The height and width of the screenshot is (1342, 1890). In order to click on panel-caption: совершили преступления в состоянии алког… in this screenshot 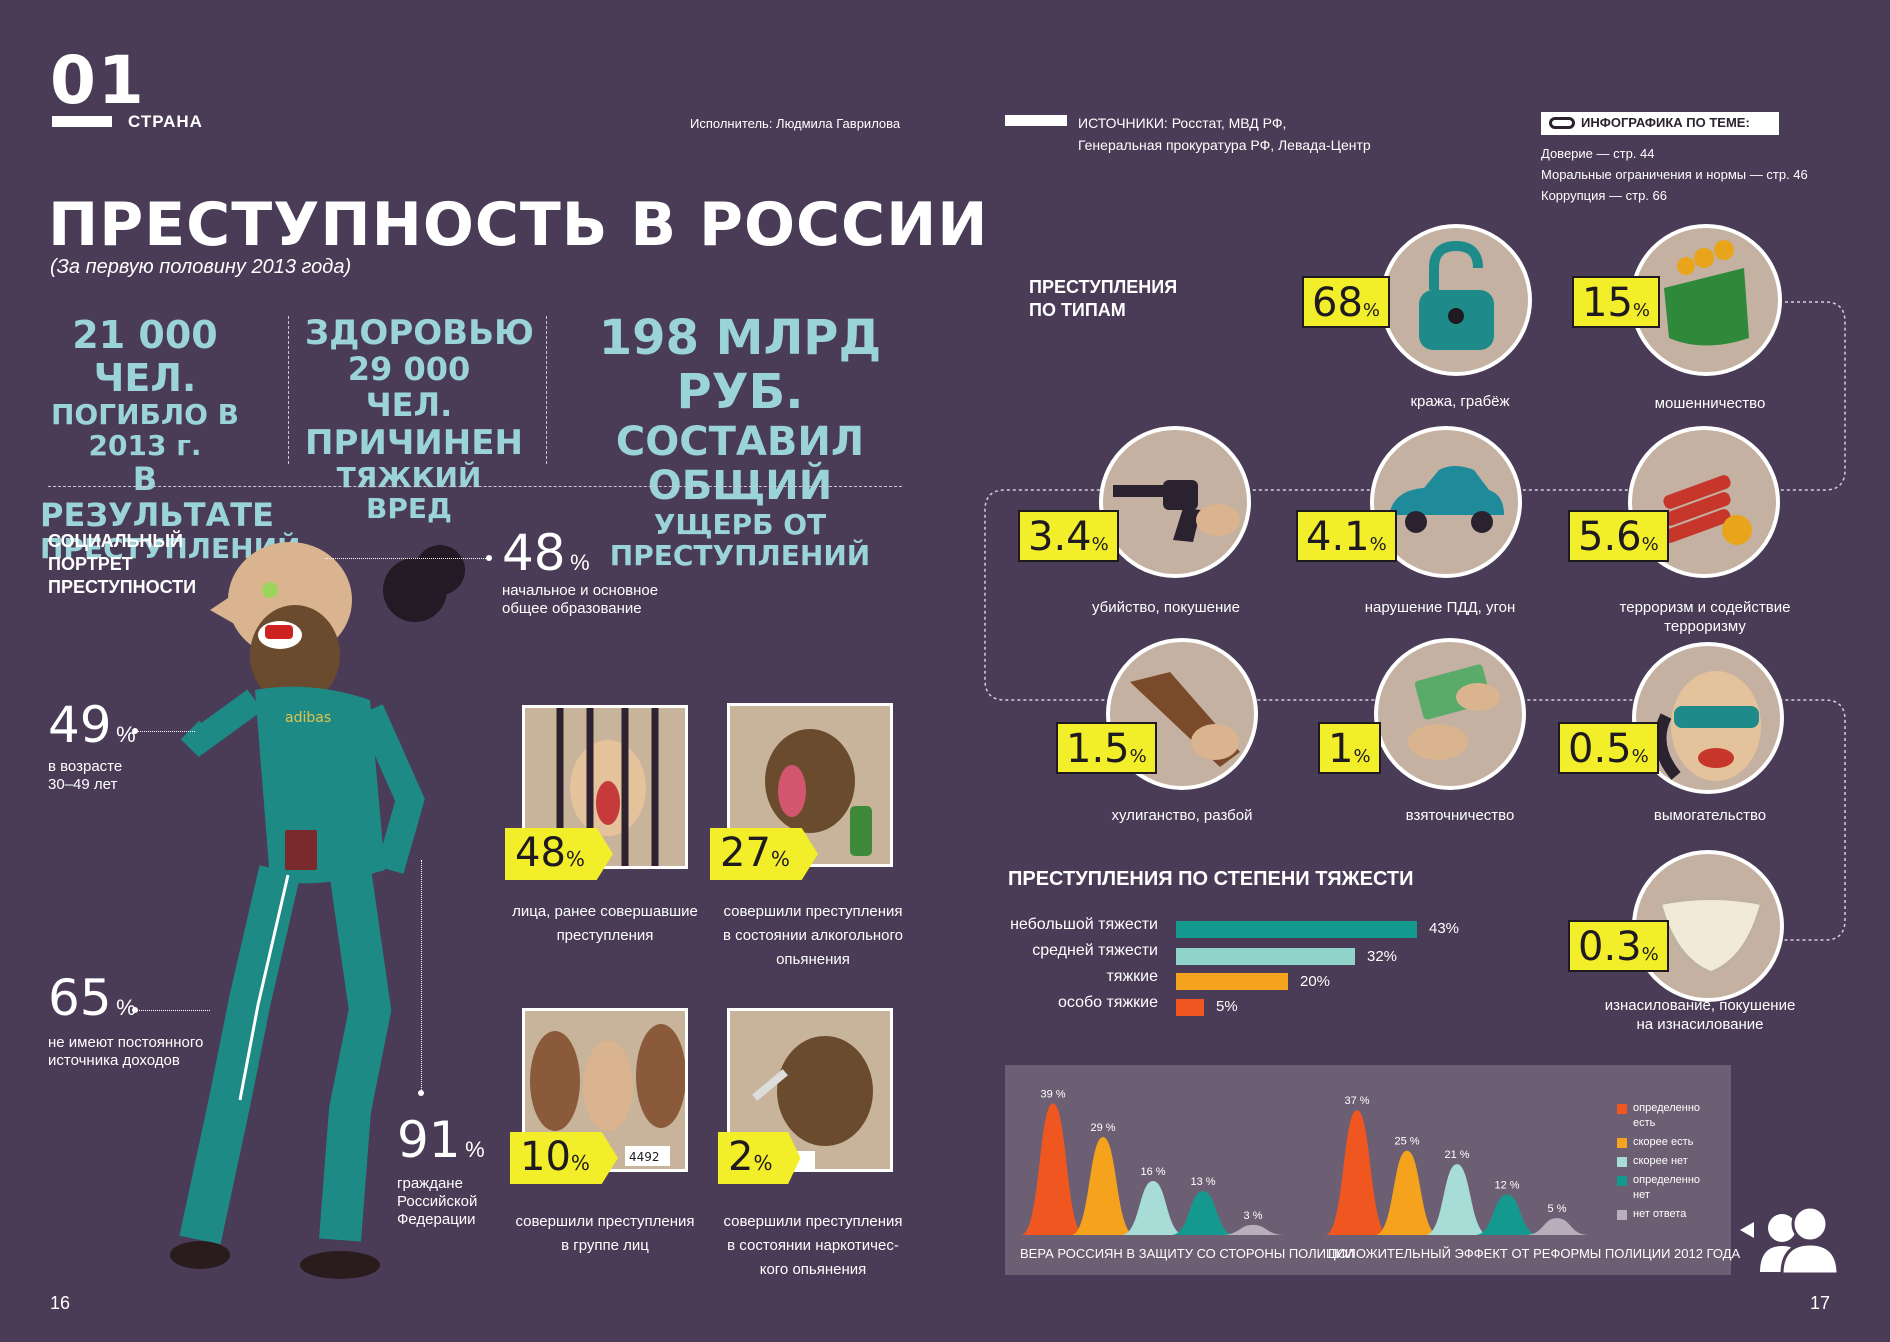, I will do `click(813, 936)`.